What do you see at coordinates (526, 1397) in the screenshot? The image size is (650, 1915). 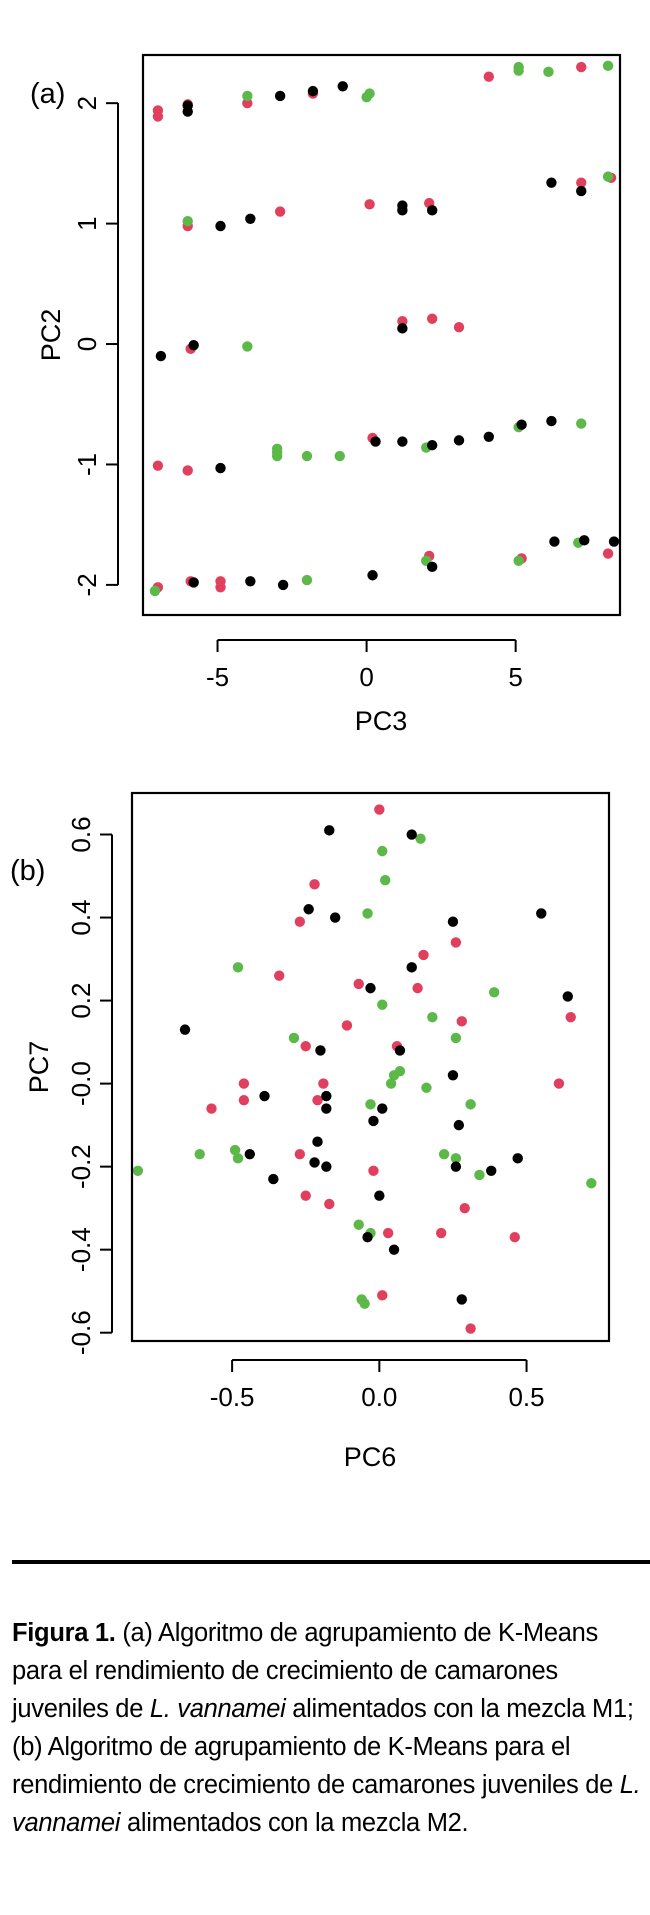 I see `x-tick-label: 0.5` at bounding box center [526, 1397].